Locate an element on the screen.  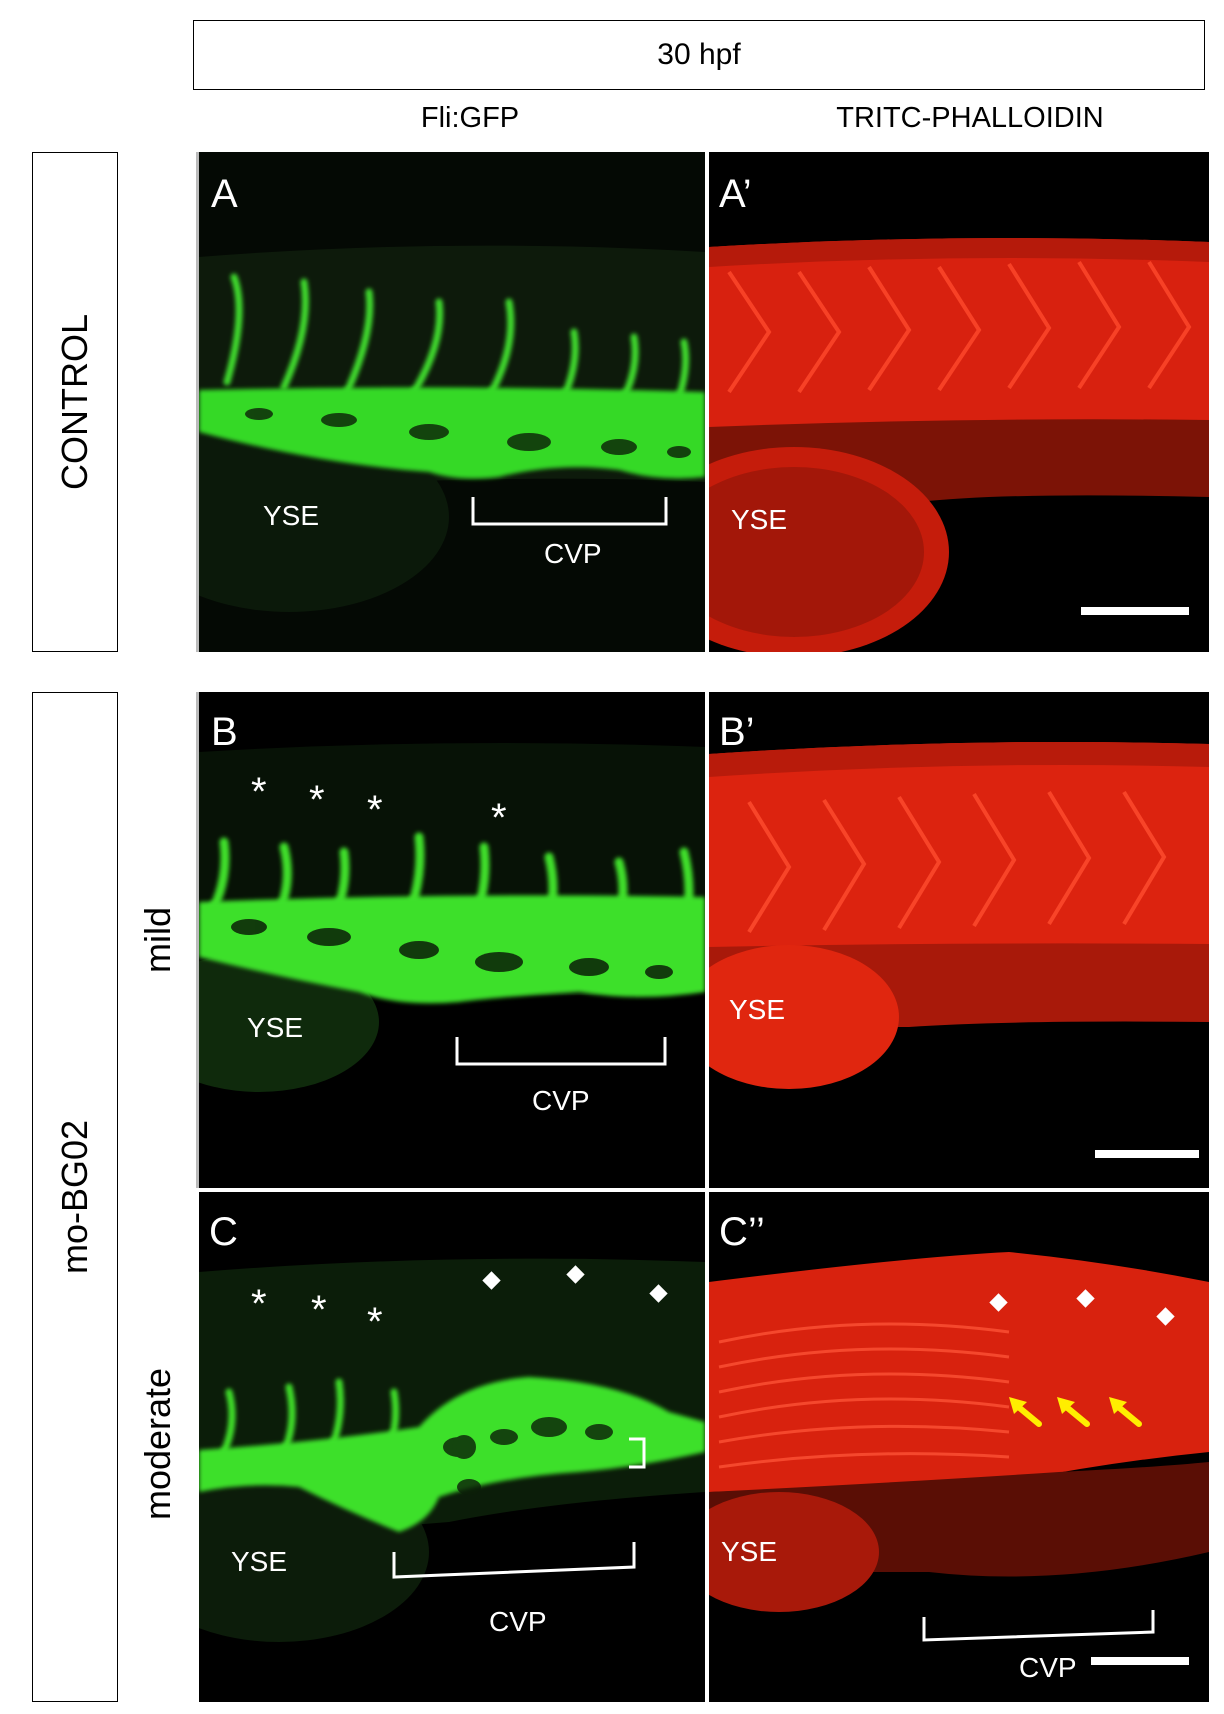
panel-b-image is located at coordinates (452, 940).